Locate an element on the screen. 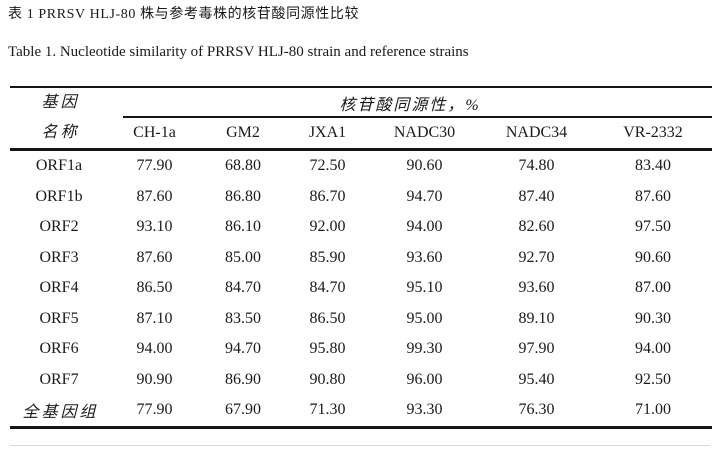 This screenshot has width=720, height=455. similarity-value-cell: 86.10 is located at coordinates (243, 227).